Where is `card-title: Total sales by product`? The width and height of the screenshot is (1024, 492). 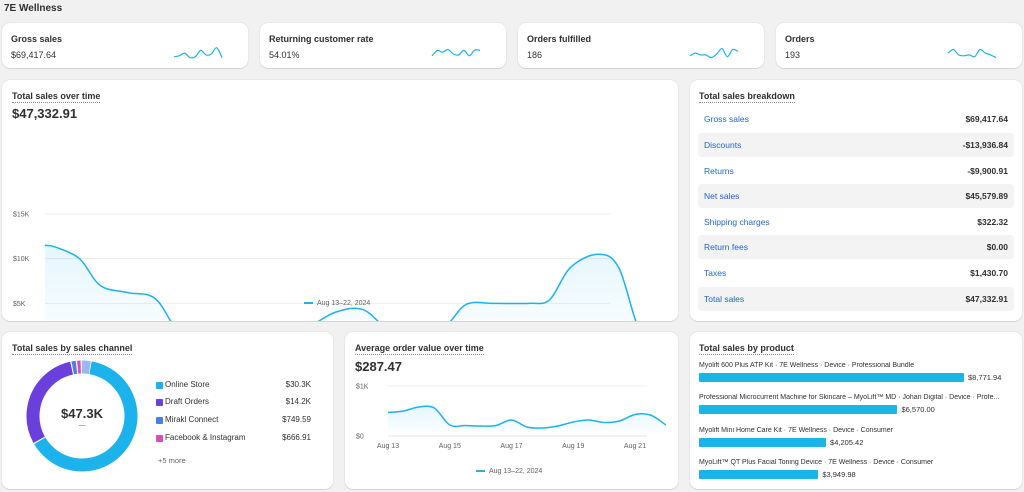
card-title: Total sales by product is located at coordinates (746, 349).